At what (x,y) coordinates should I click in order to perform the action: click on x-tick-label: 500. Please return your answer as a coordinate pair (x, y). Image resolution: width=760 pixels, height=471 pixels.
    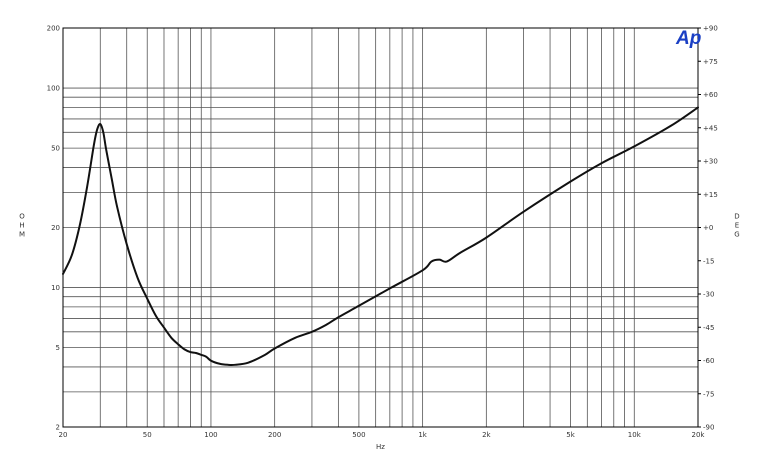
    Looking at the image, I should click on (358, 435).